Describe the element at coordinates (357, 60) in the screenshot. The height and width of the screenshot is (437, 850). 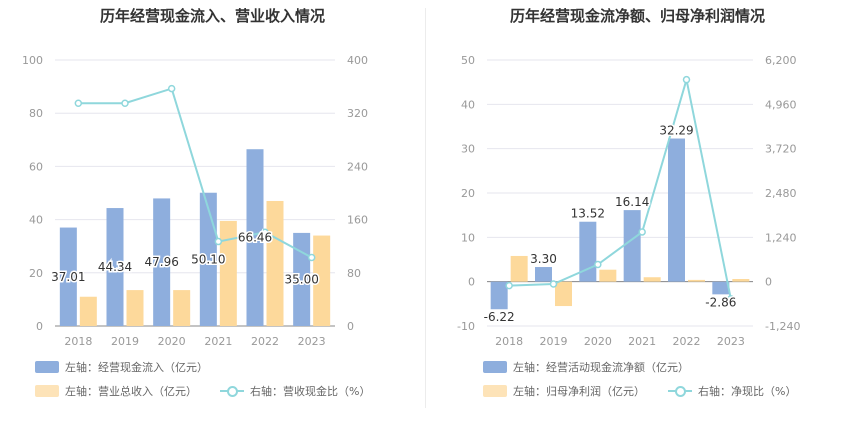
I see `y-right-tick-label: 400` at that location.